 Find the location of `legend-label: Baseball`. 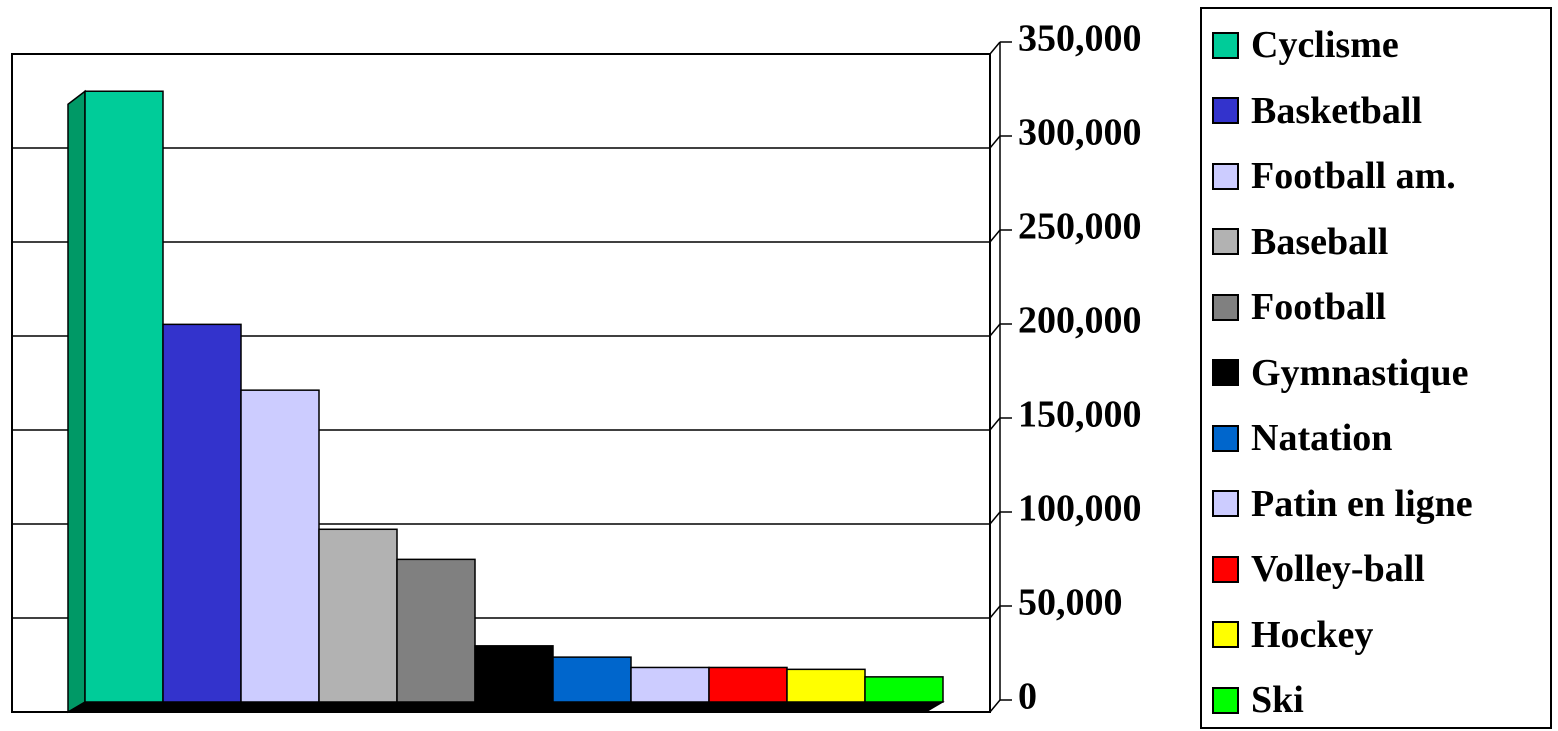

legend-label: Baseball is located at coordinates (1320, 241).